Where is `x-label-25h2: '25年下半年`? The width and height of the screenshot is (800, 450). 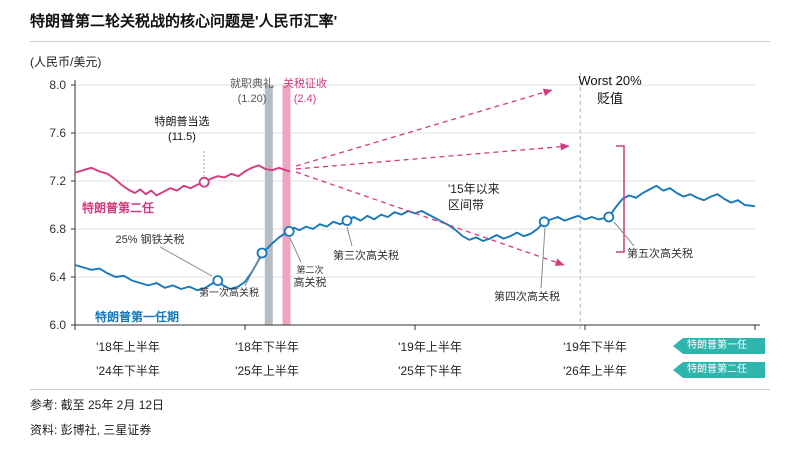
x-label-25h2: '25年下半年 is located at coordinates (430, 371).